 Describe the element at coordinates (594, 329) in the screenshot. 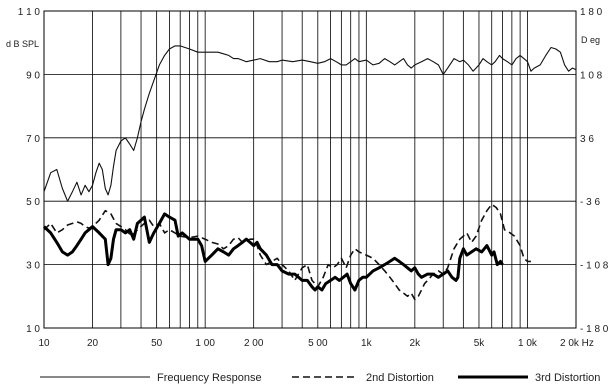

I see `y-right-tick-label: - 1 8 0` at that location.